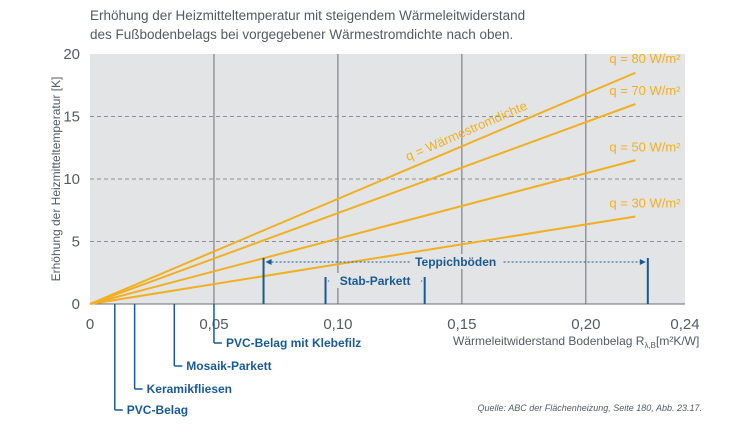  I want to click on range-label: Teppichböden, so click(455, 262).